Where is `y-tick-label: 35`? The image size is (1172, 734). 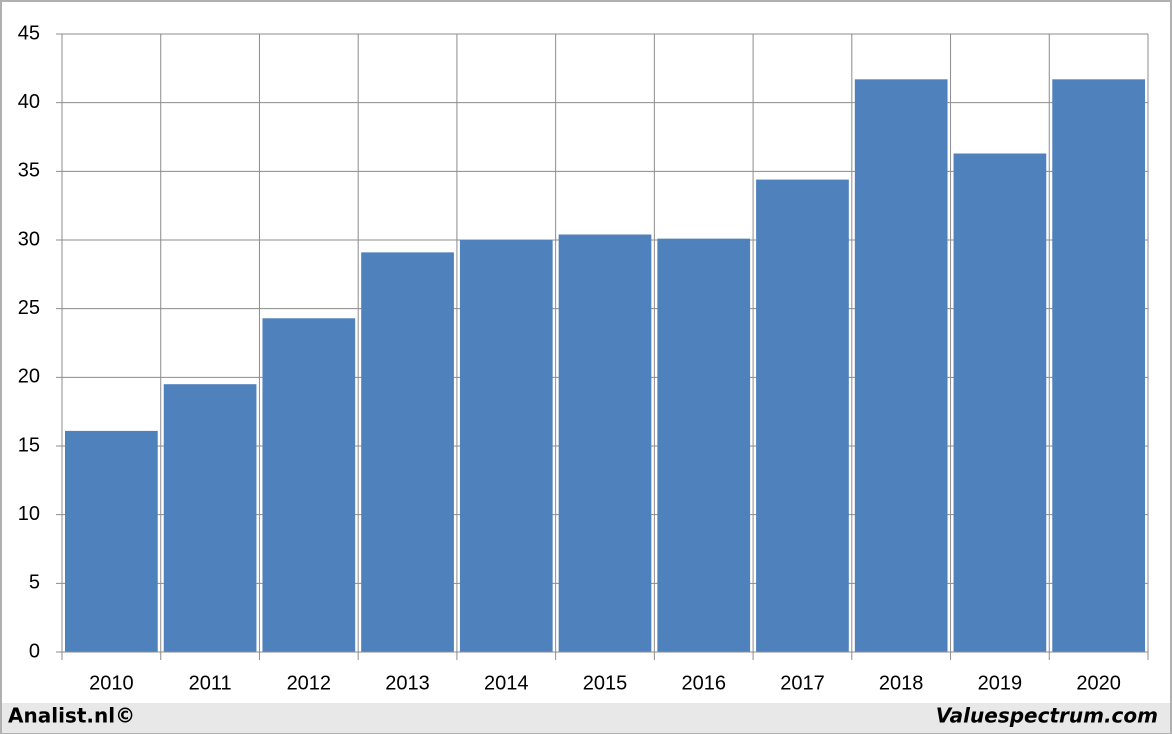
y-tick-label: 35 is located at coordinates (29, 171).